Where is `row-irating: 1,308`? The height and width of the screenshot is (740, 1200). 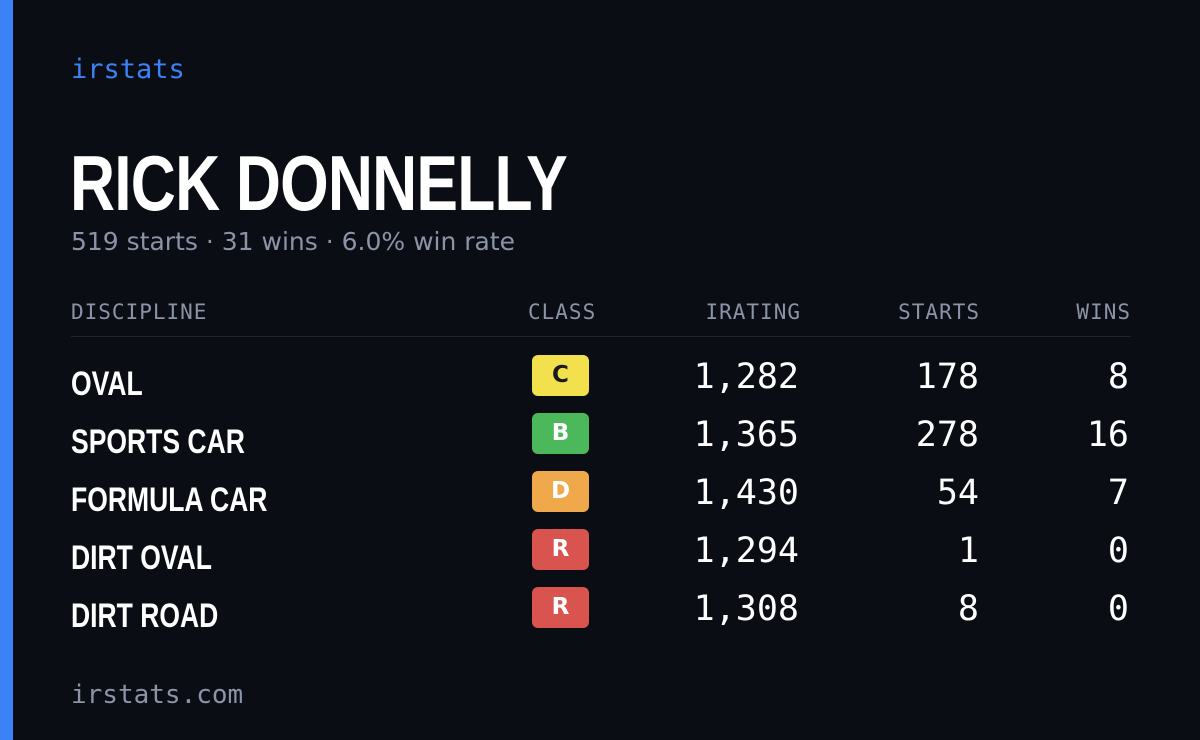 row-irating: 1,308 is located at coordinates (746, 609).